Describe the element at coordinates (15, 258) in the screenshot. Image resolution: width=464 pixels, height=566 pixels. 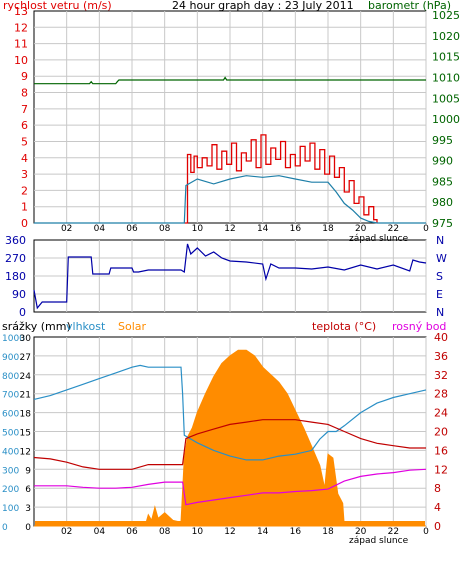
I see `direction-tick-label: 270` at that location.